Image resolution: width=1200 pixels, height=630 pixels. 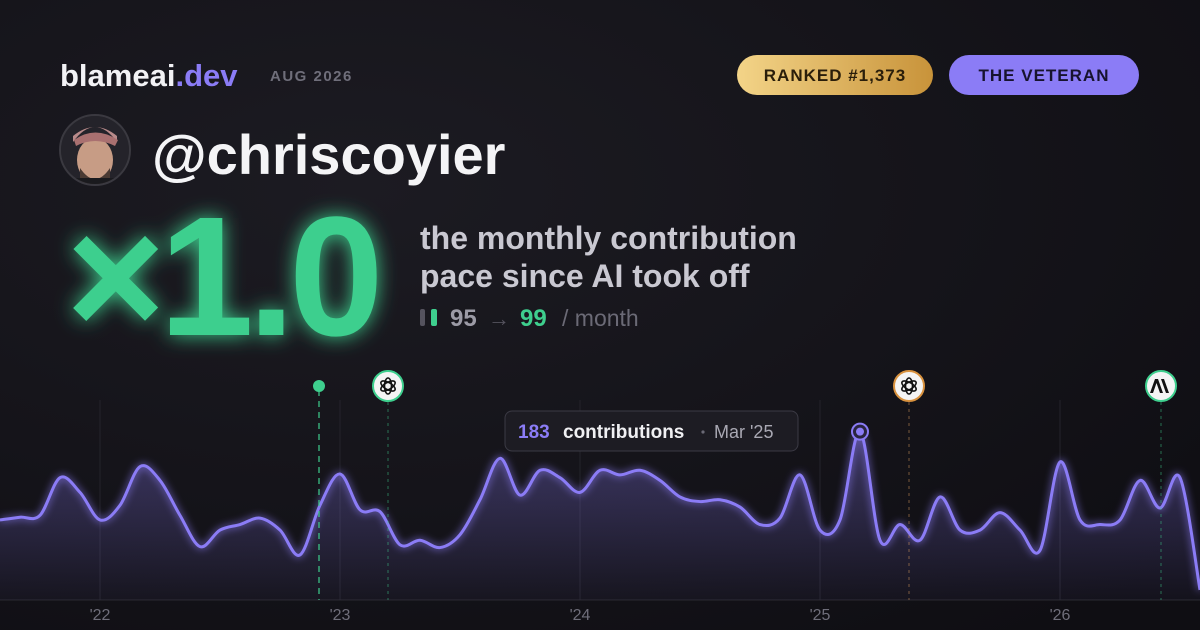 I want to click on tooltip: 183 contributions Mar '25, so click(x=651, y=431).